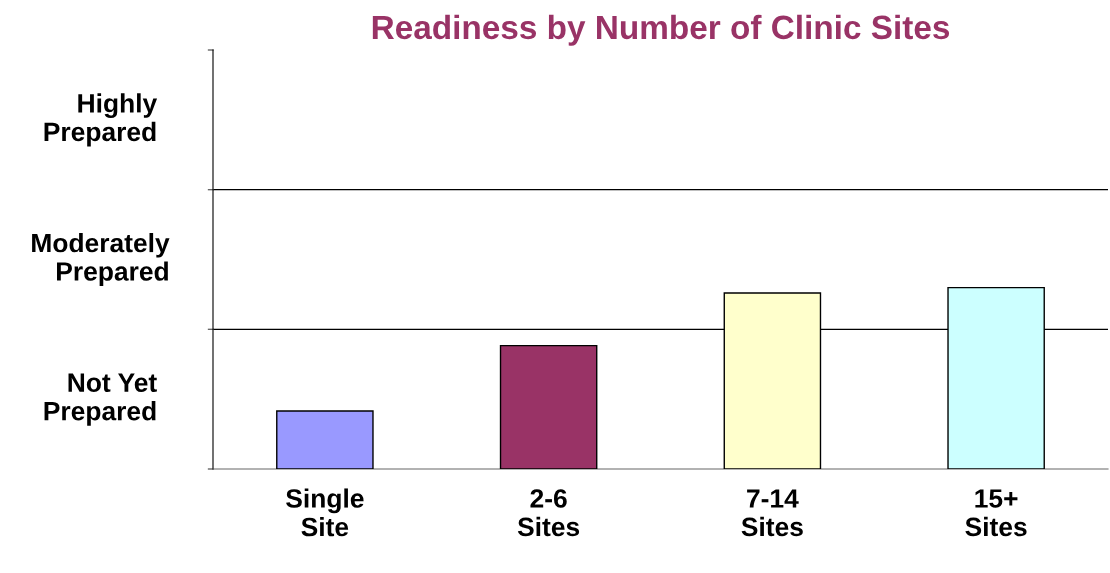 Image resolution: width=1110 pixels, height=573 pixels. What do you see at coordinates (996, 513) in the screenshot?
I see `x-tick-label: 15+ Sites` at bounding box center [996, 513].